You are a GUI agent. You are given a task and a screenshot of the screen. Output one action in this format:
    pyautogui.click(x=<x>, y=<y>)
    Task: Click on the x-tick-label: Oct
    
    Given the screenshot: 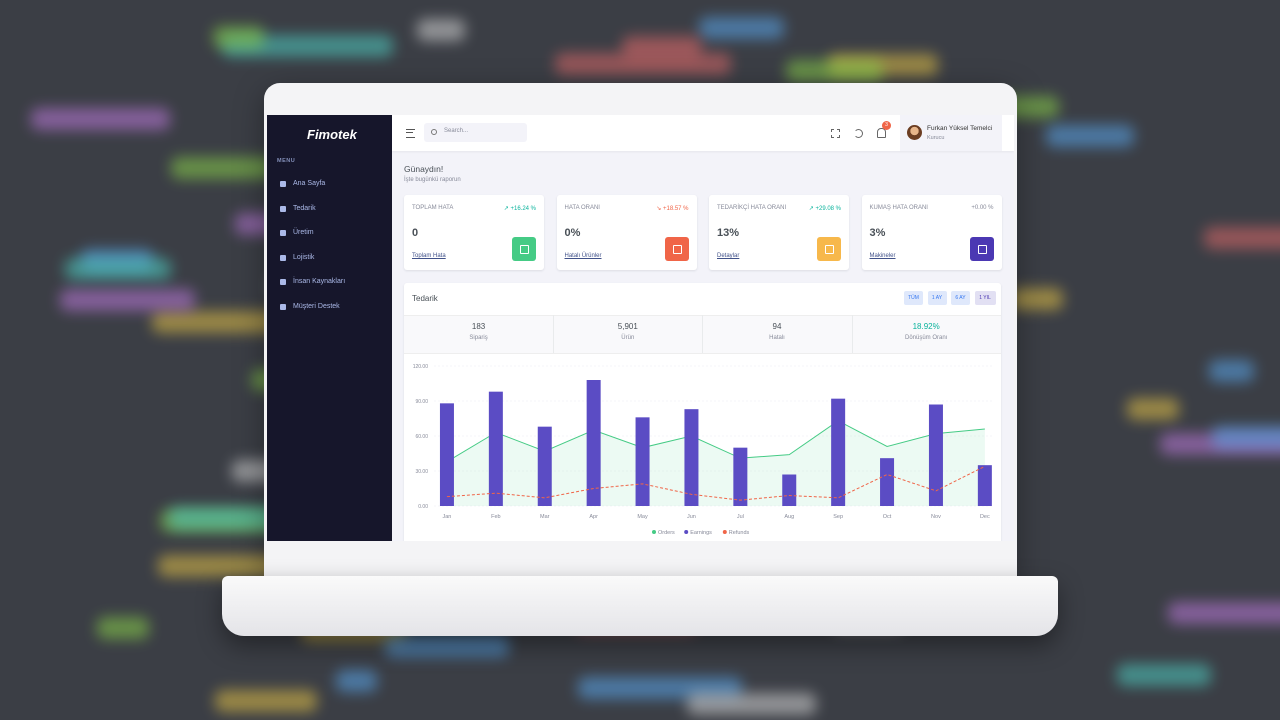 What is the action you would take?
    pyautogui.click(x=887, y=517)
    